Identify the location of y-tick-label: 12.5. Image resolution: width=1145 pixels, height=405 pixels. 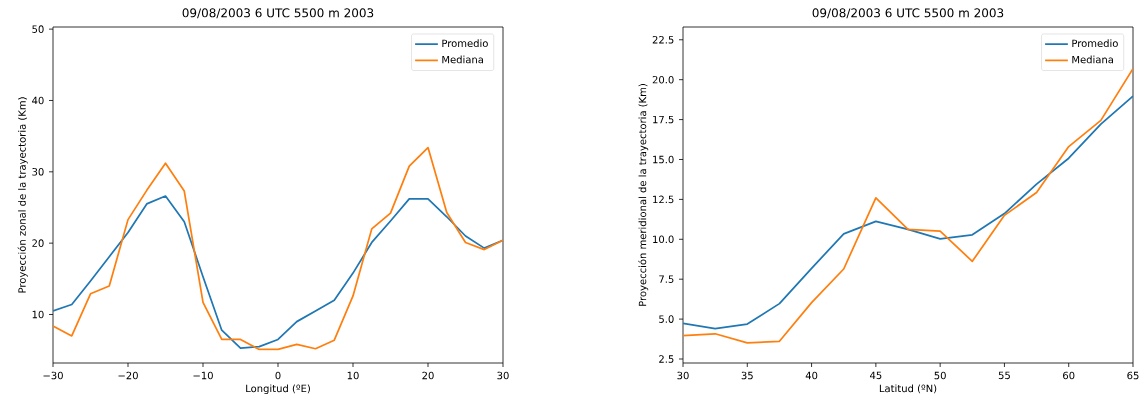
(663, 199).